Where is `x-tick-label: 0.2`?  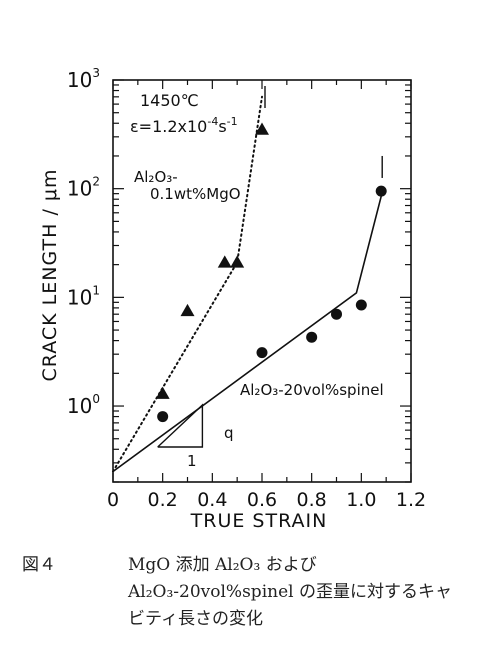
x-tick-label: 0.2 is located at coordinates (163, 500).